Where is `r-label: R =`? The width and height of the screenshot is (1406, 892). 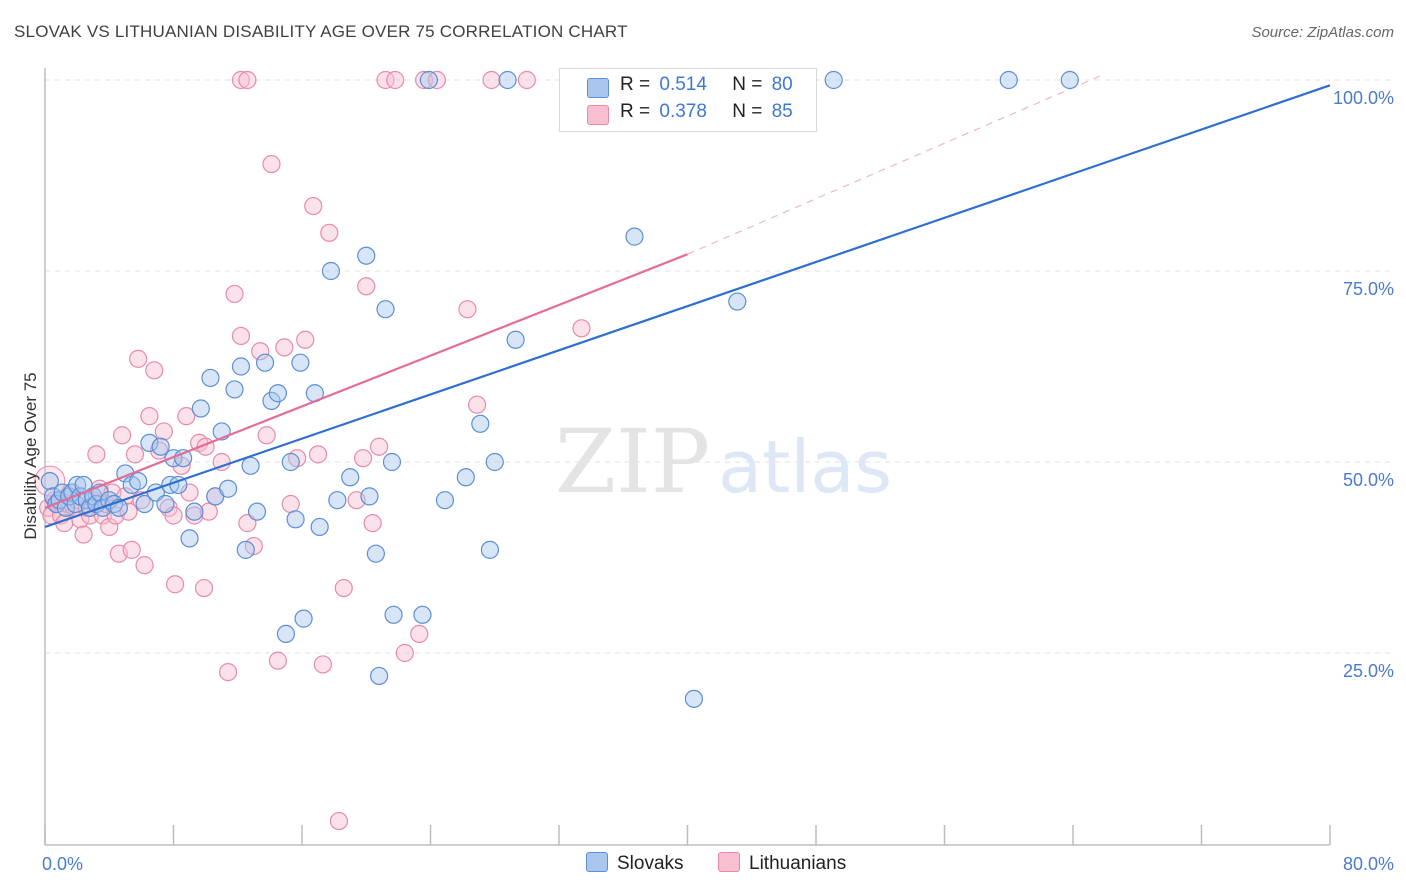 r-label: R = is located at coordinates (635, 111).